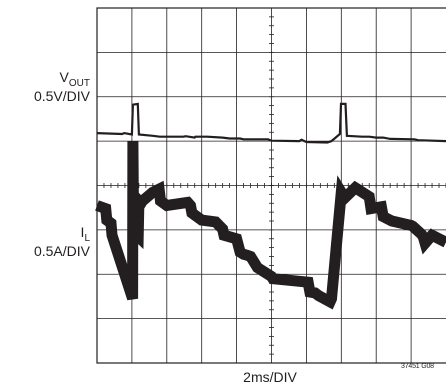 The width and height of the screenshot is (446, 387). Describe the element at coordinates (270, 377) in the screenshot. I see `x-axis-label: 2ms/DIV` at that location.